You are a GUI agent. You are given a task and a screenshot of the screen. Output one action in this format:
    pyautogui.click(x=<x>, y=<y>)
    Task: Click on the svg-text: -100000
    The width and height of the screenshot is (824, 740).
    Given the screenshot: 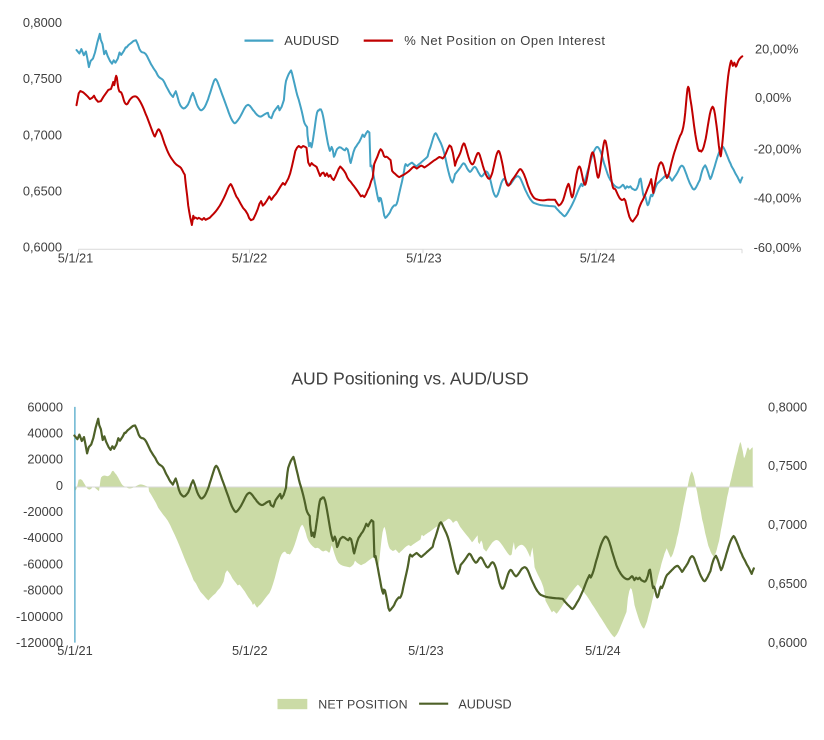 What is the action you would take?
    pyautogui.click(x=39, y=616)
    